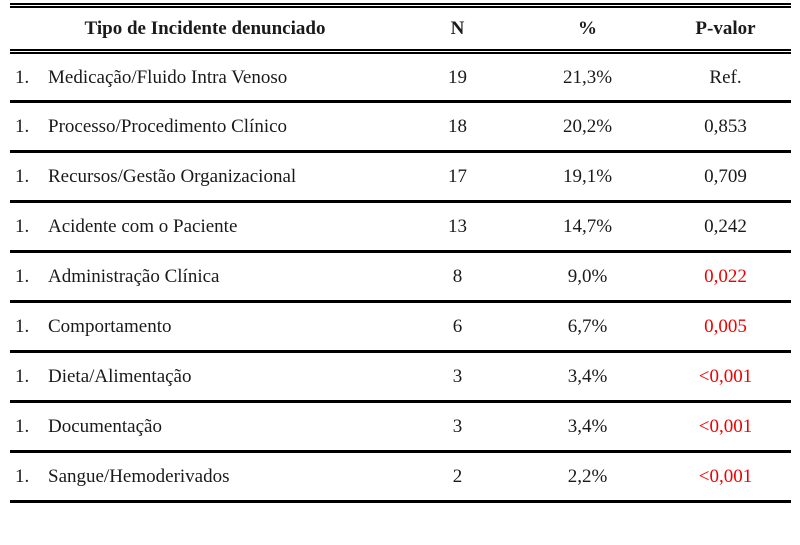  What do you see at coordinates (105, 426) in the screenshot?
I see `cell-incident-type: Documentação` at bounding box center [105, 426].